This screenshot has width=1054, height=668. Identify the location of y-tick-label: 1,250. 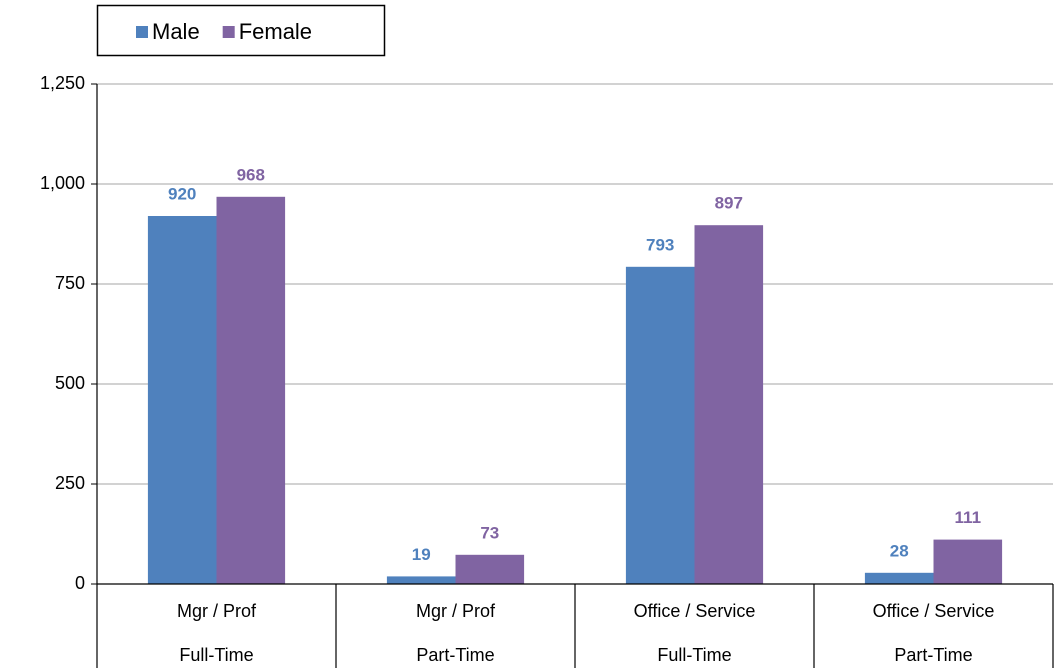
(62, 83).